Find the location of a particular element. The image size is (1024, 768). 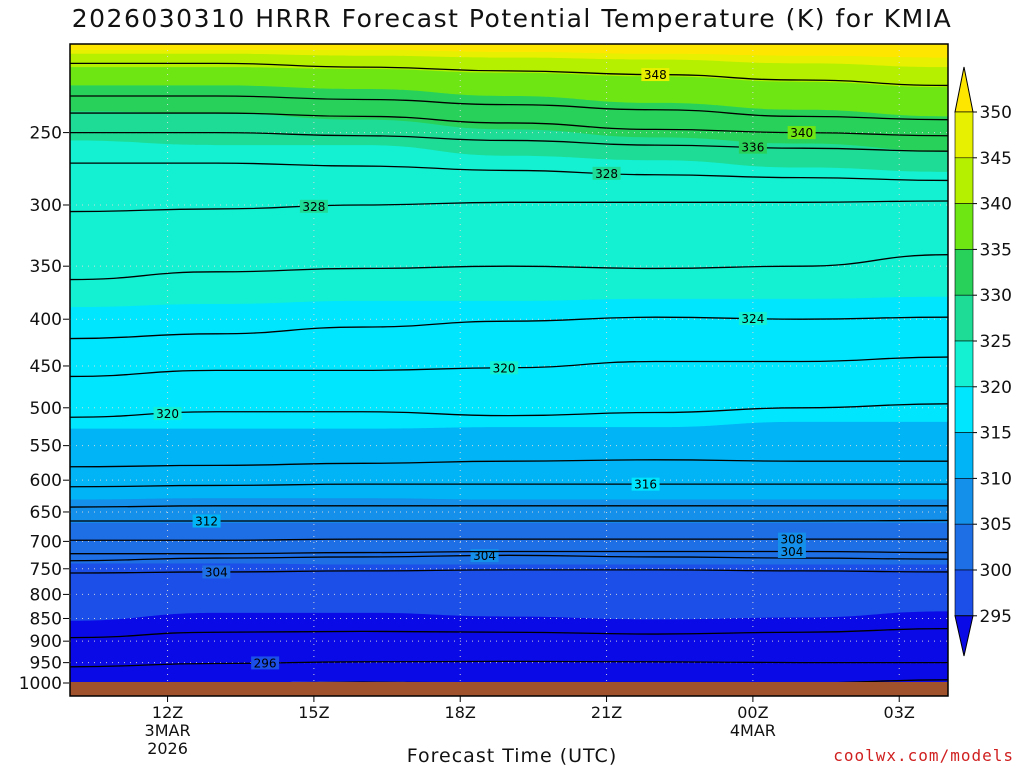

colorbar-label-325: 325 is located at coordinates (996, 342).